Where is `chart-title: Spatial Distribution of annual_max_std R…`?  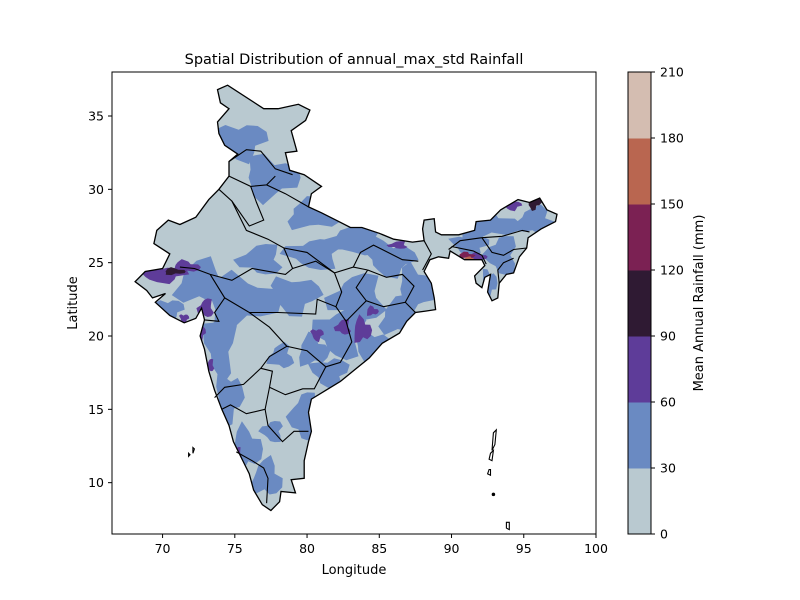
chart-title: Spatial Distribution of annual_max_std R… is located at coordinates (354, 60).